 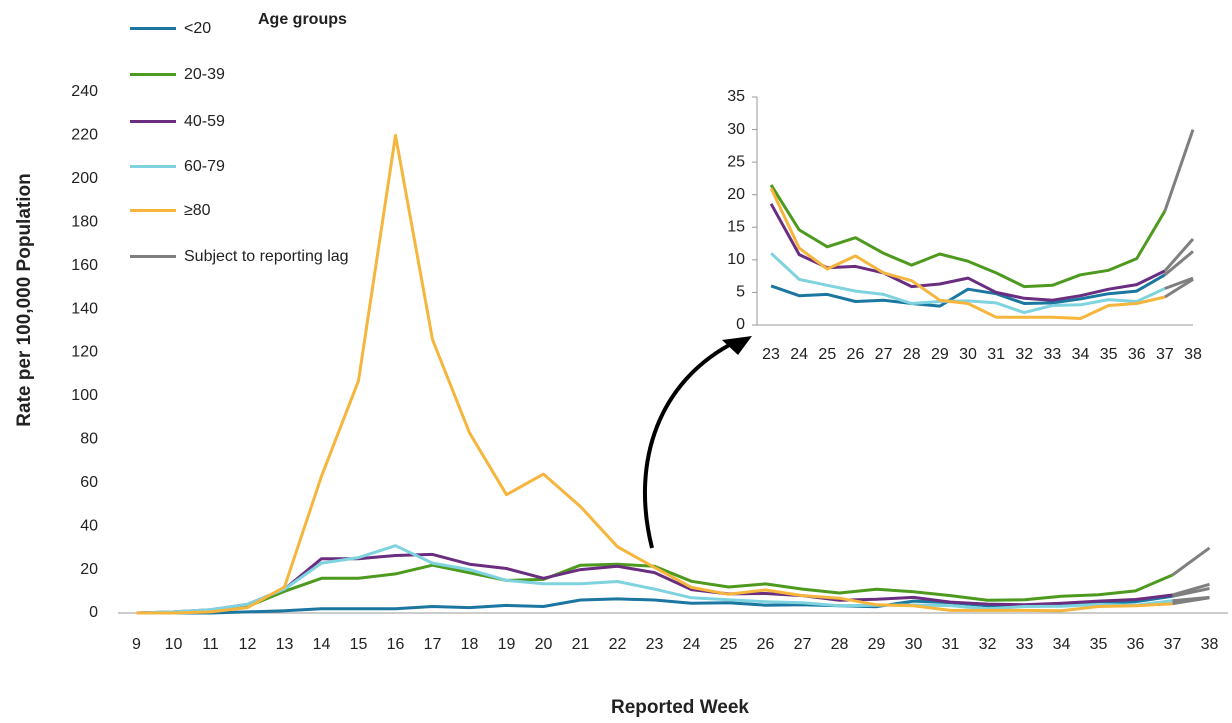 What do you see at coordinates (24, 299) in the screenshot?
I see `y-axis-title: Rate per 100,000 Population` at bounding box center [24, 299].